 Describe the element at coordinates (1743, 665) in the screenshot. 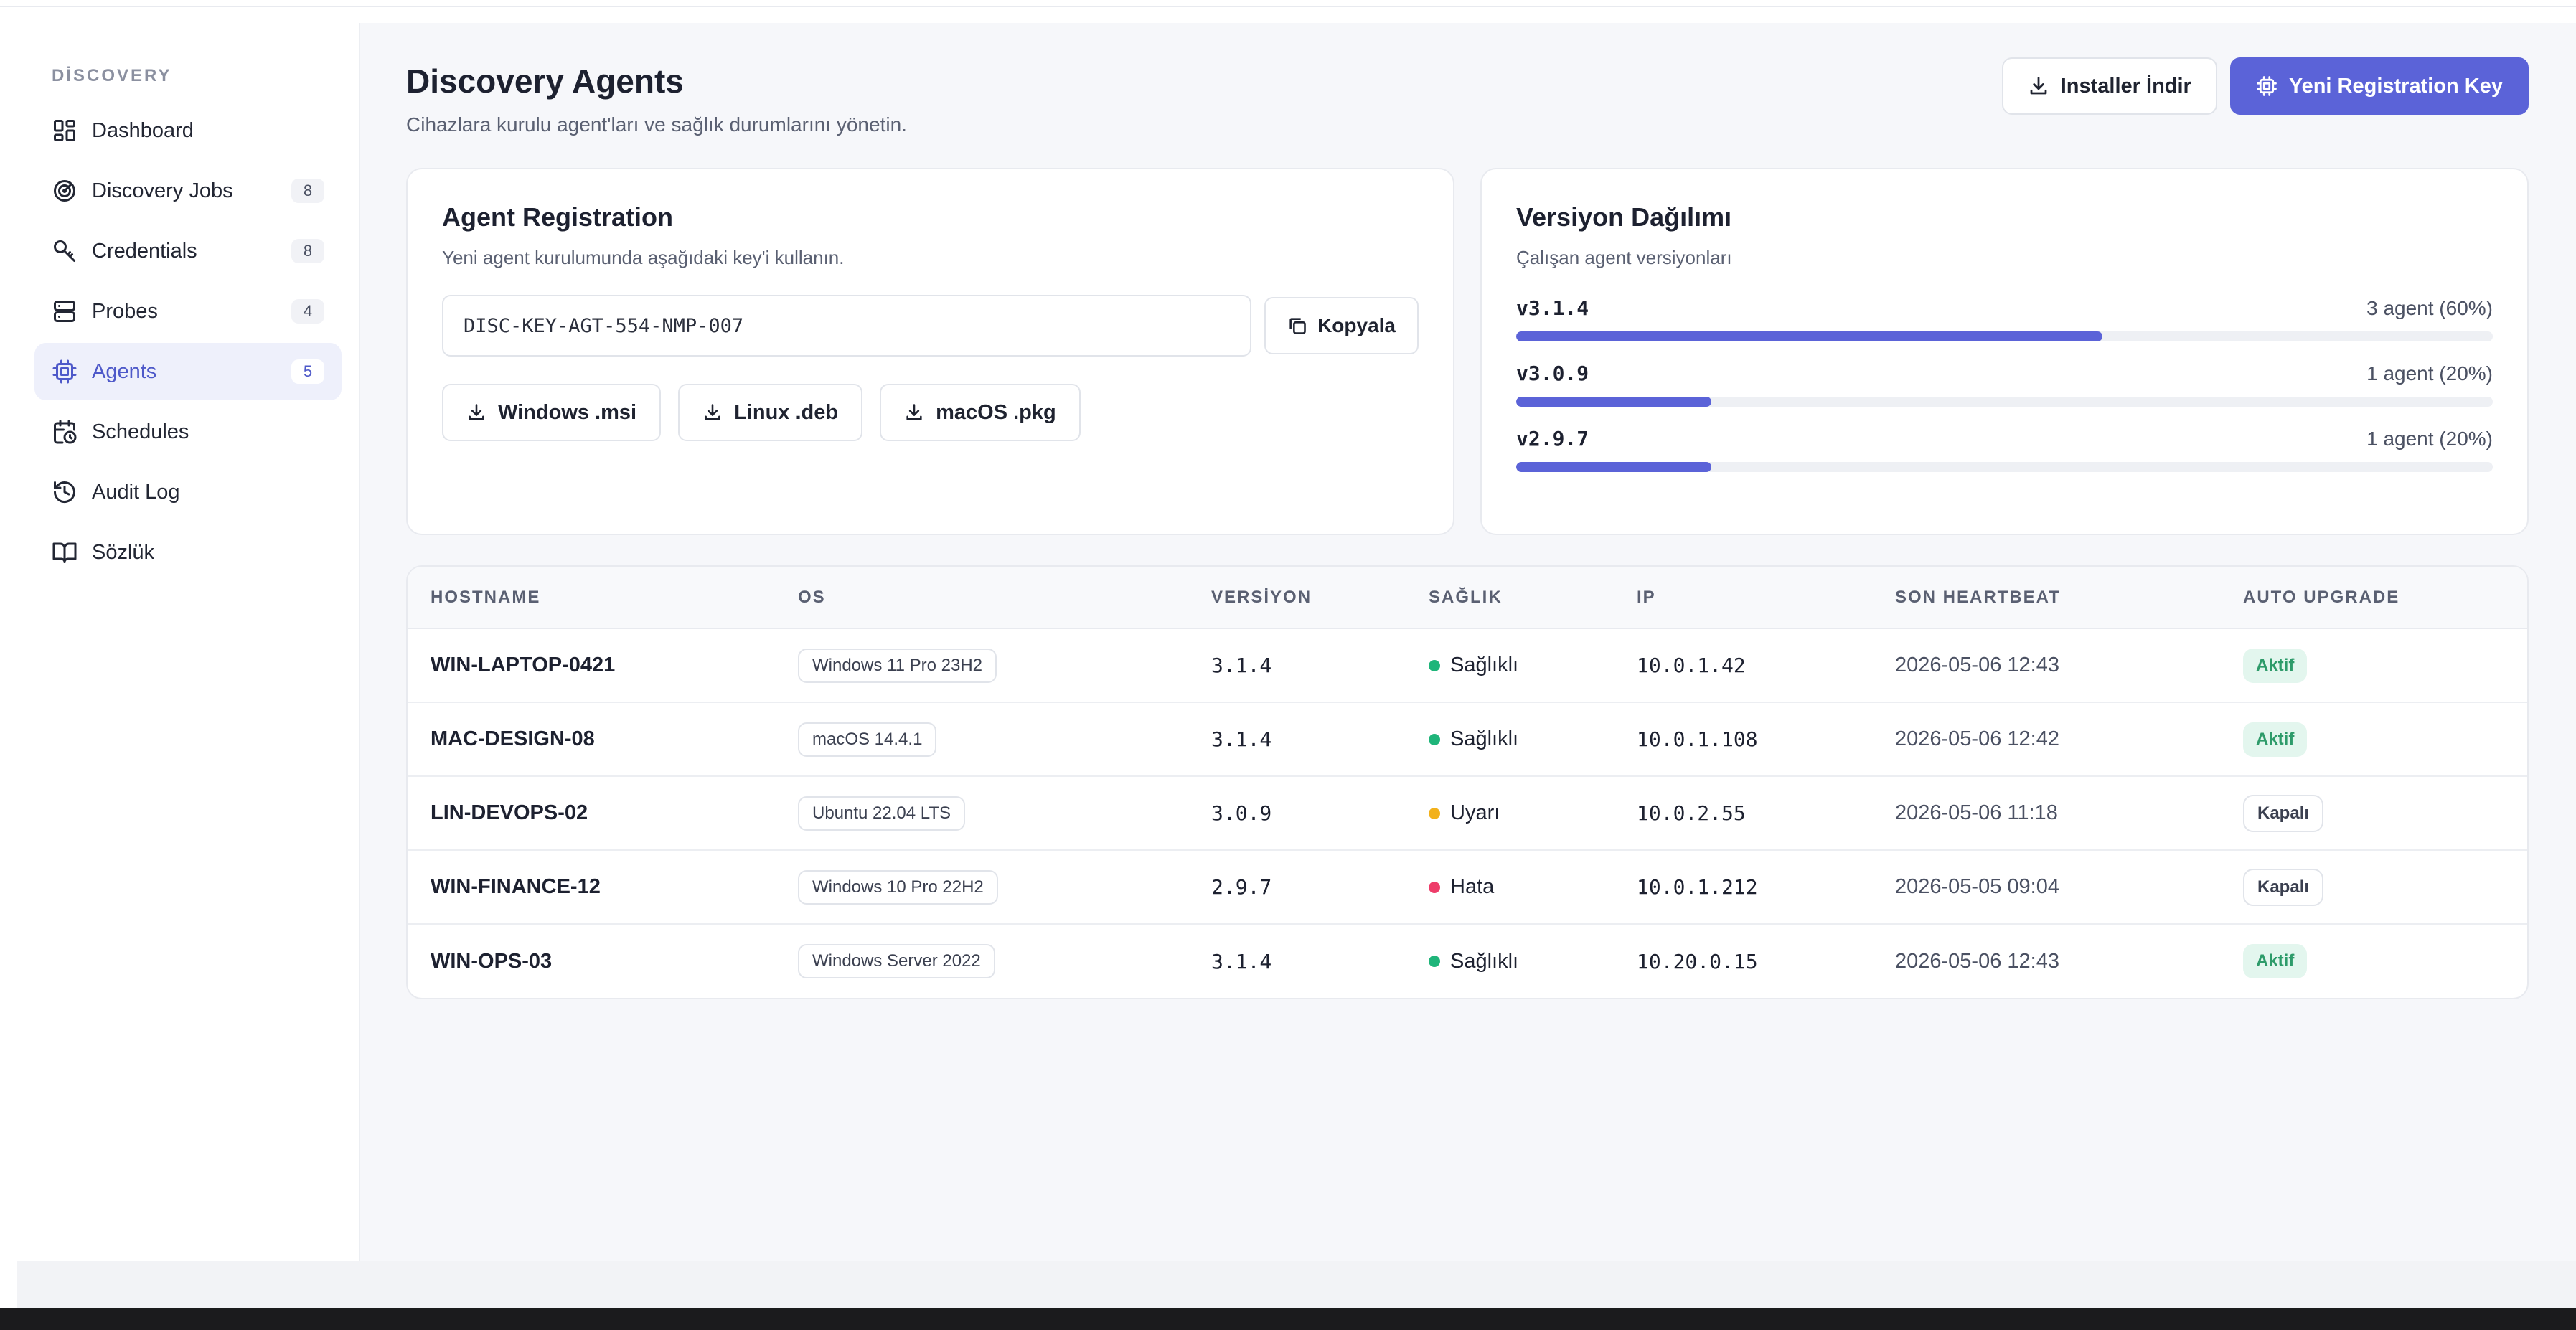

I see `ip-cell: 10.0.1.42` at that location.